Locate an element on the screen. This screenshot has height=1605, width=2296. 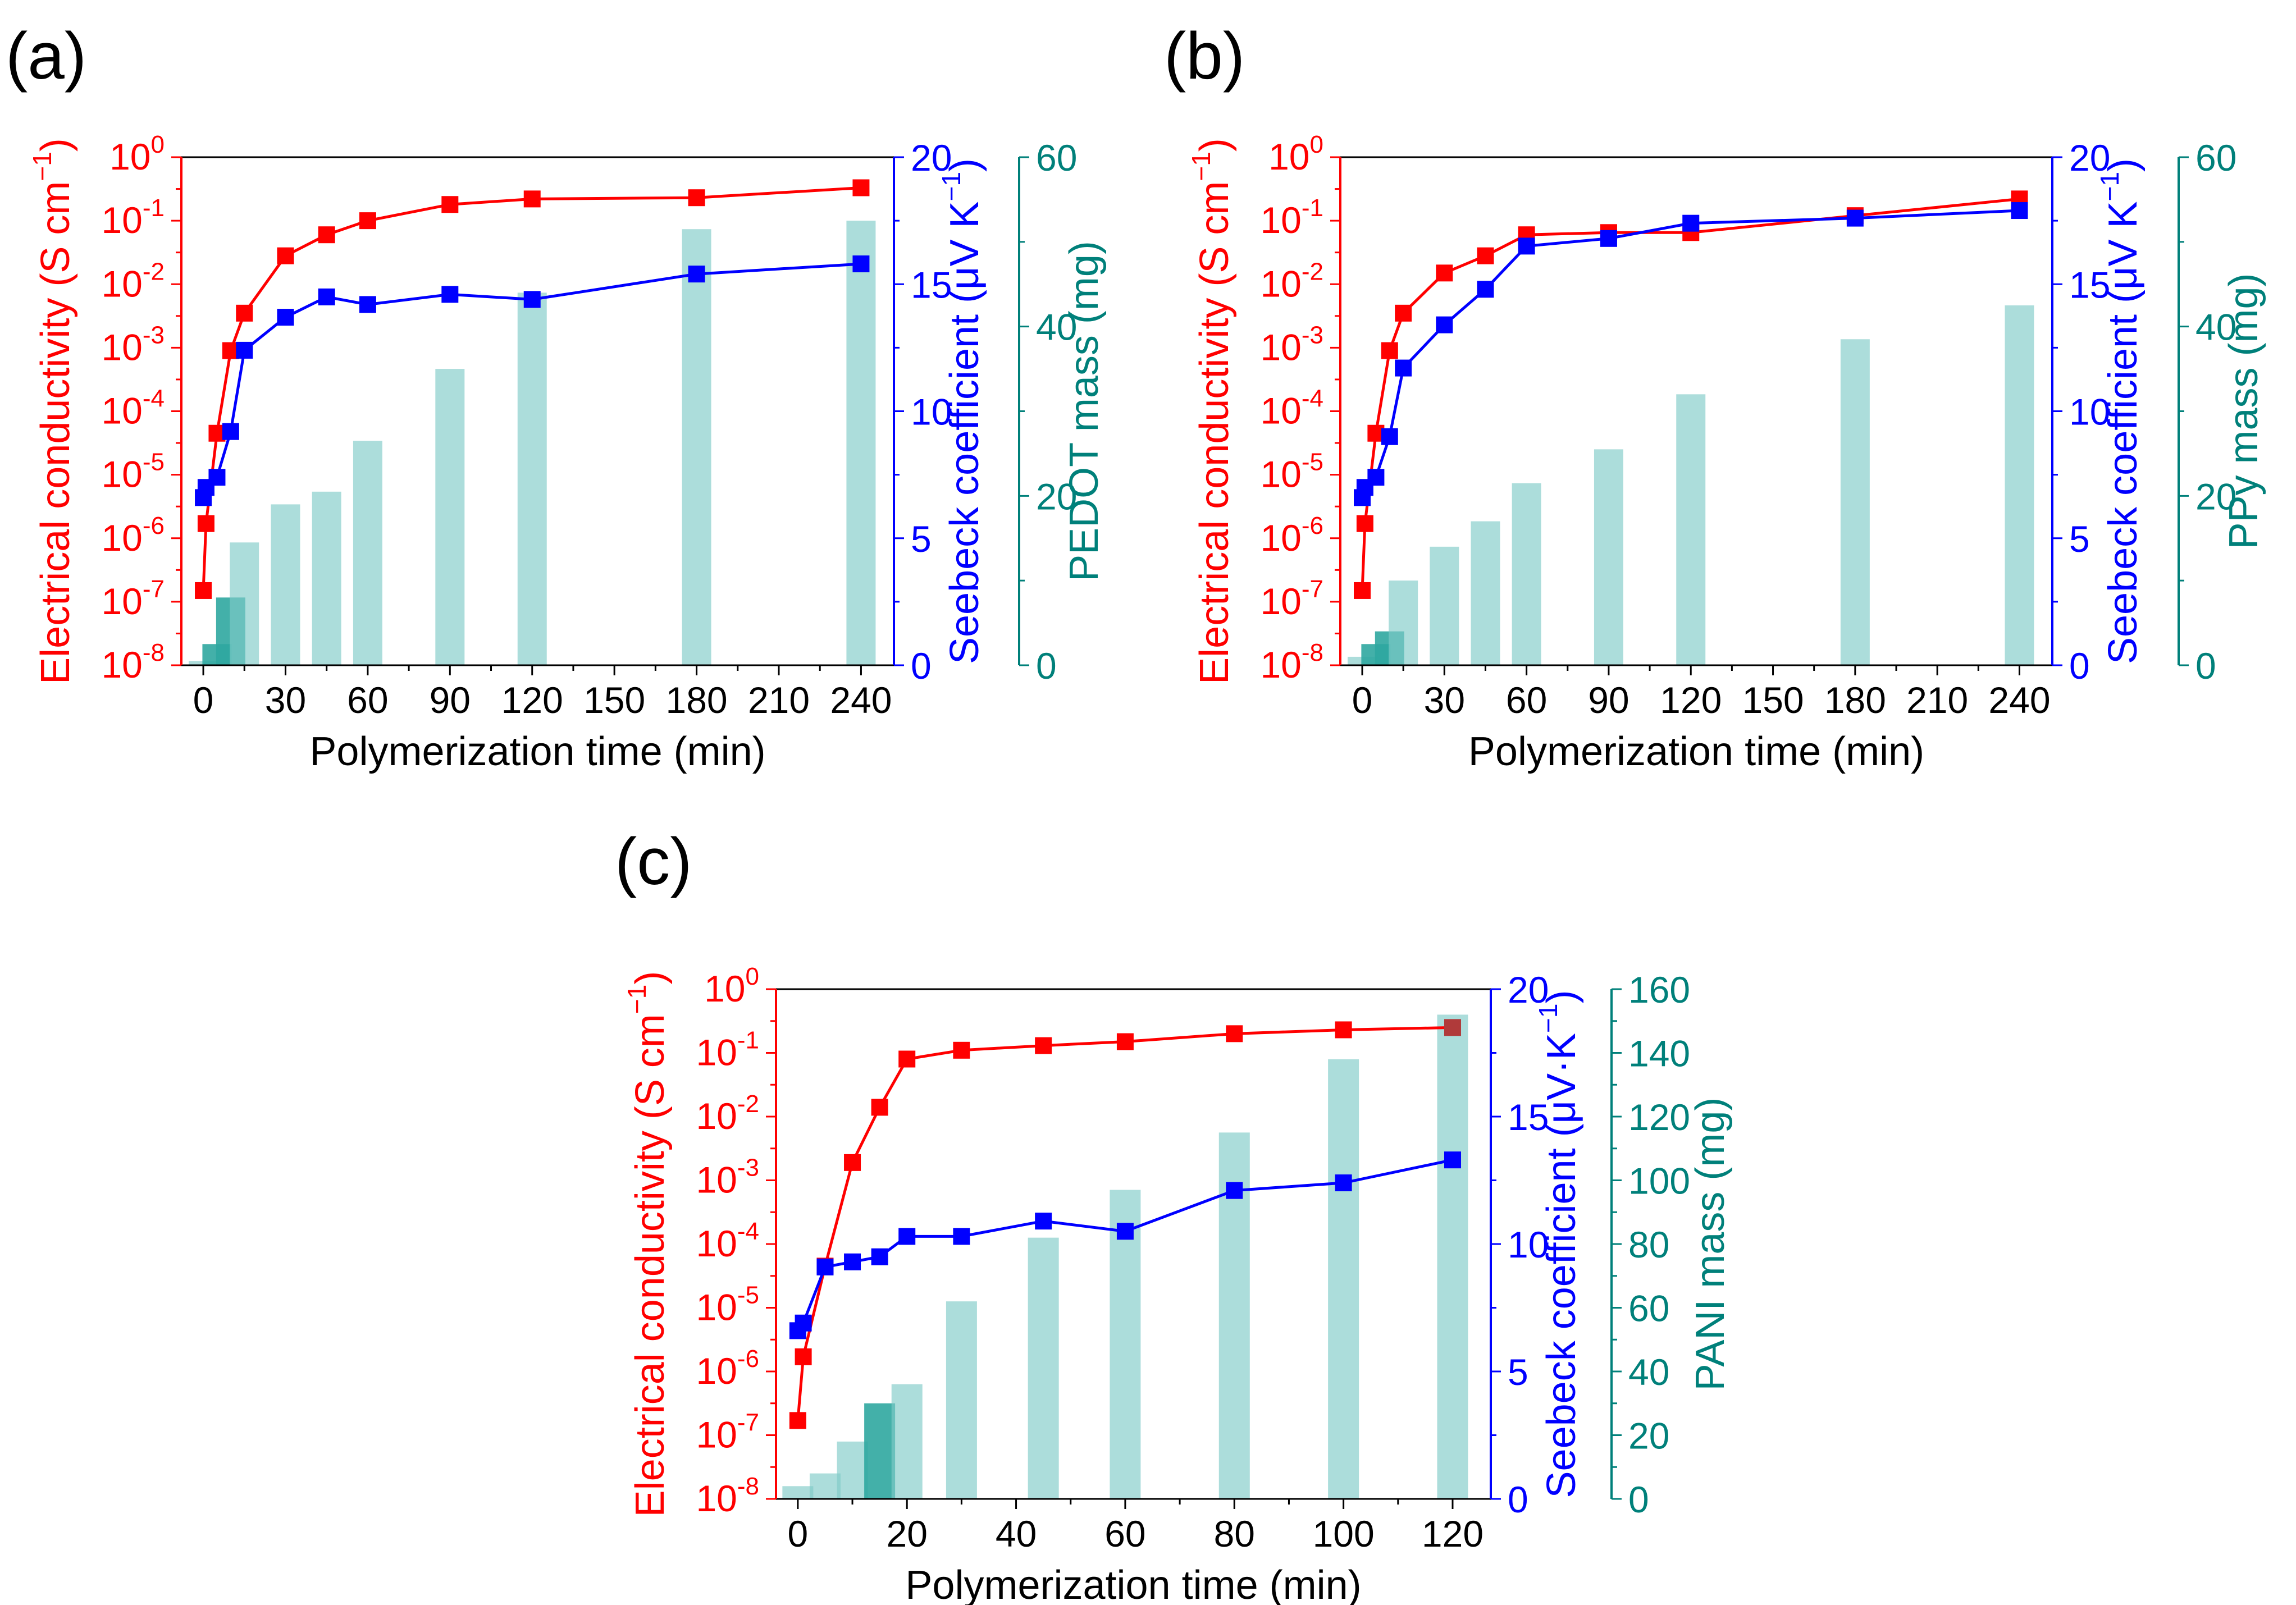
left-tick-label: 10⁰ is located at coordinates (732, 986).